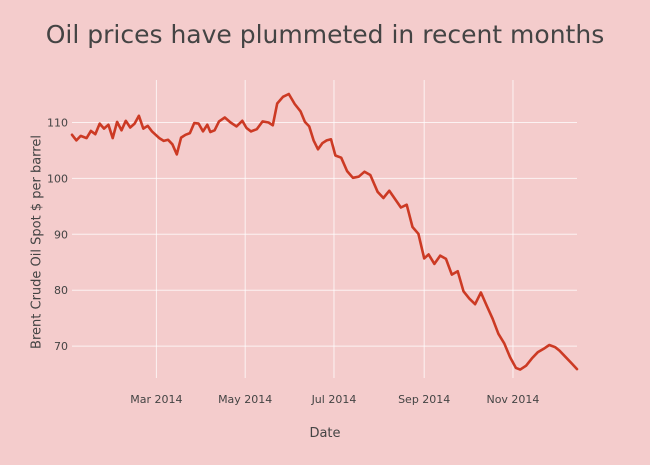 The image size is (650, 465). I want to click on x-tick-label-2: Jul 2014, so click(334, 399).